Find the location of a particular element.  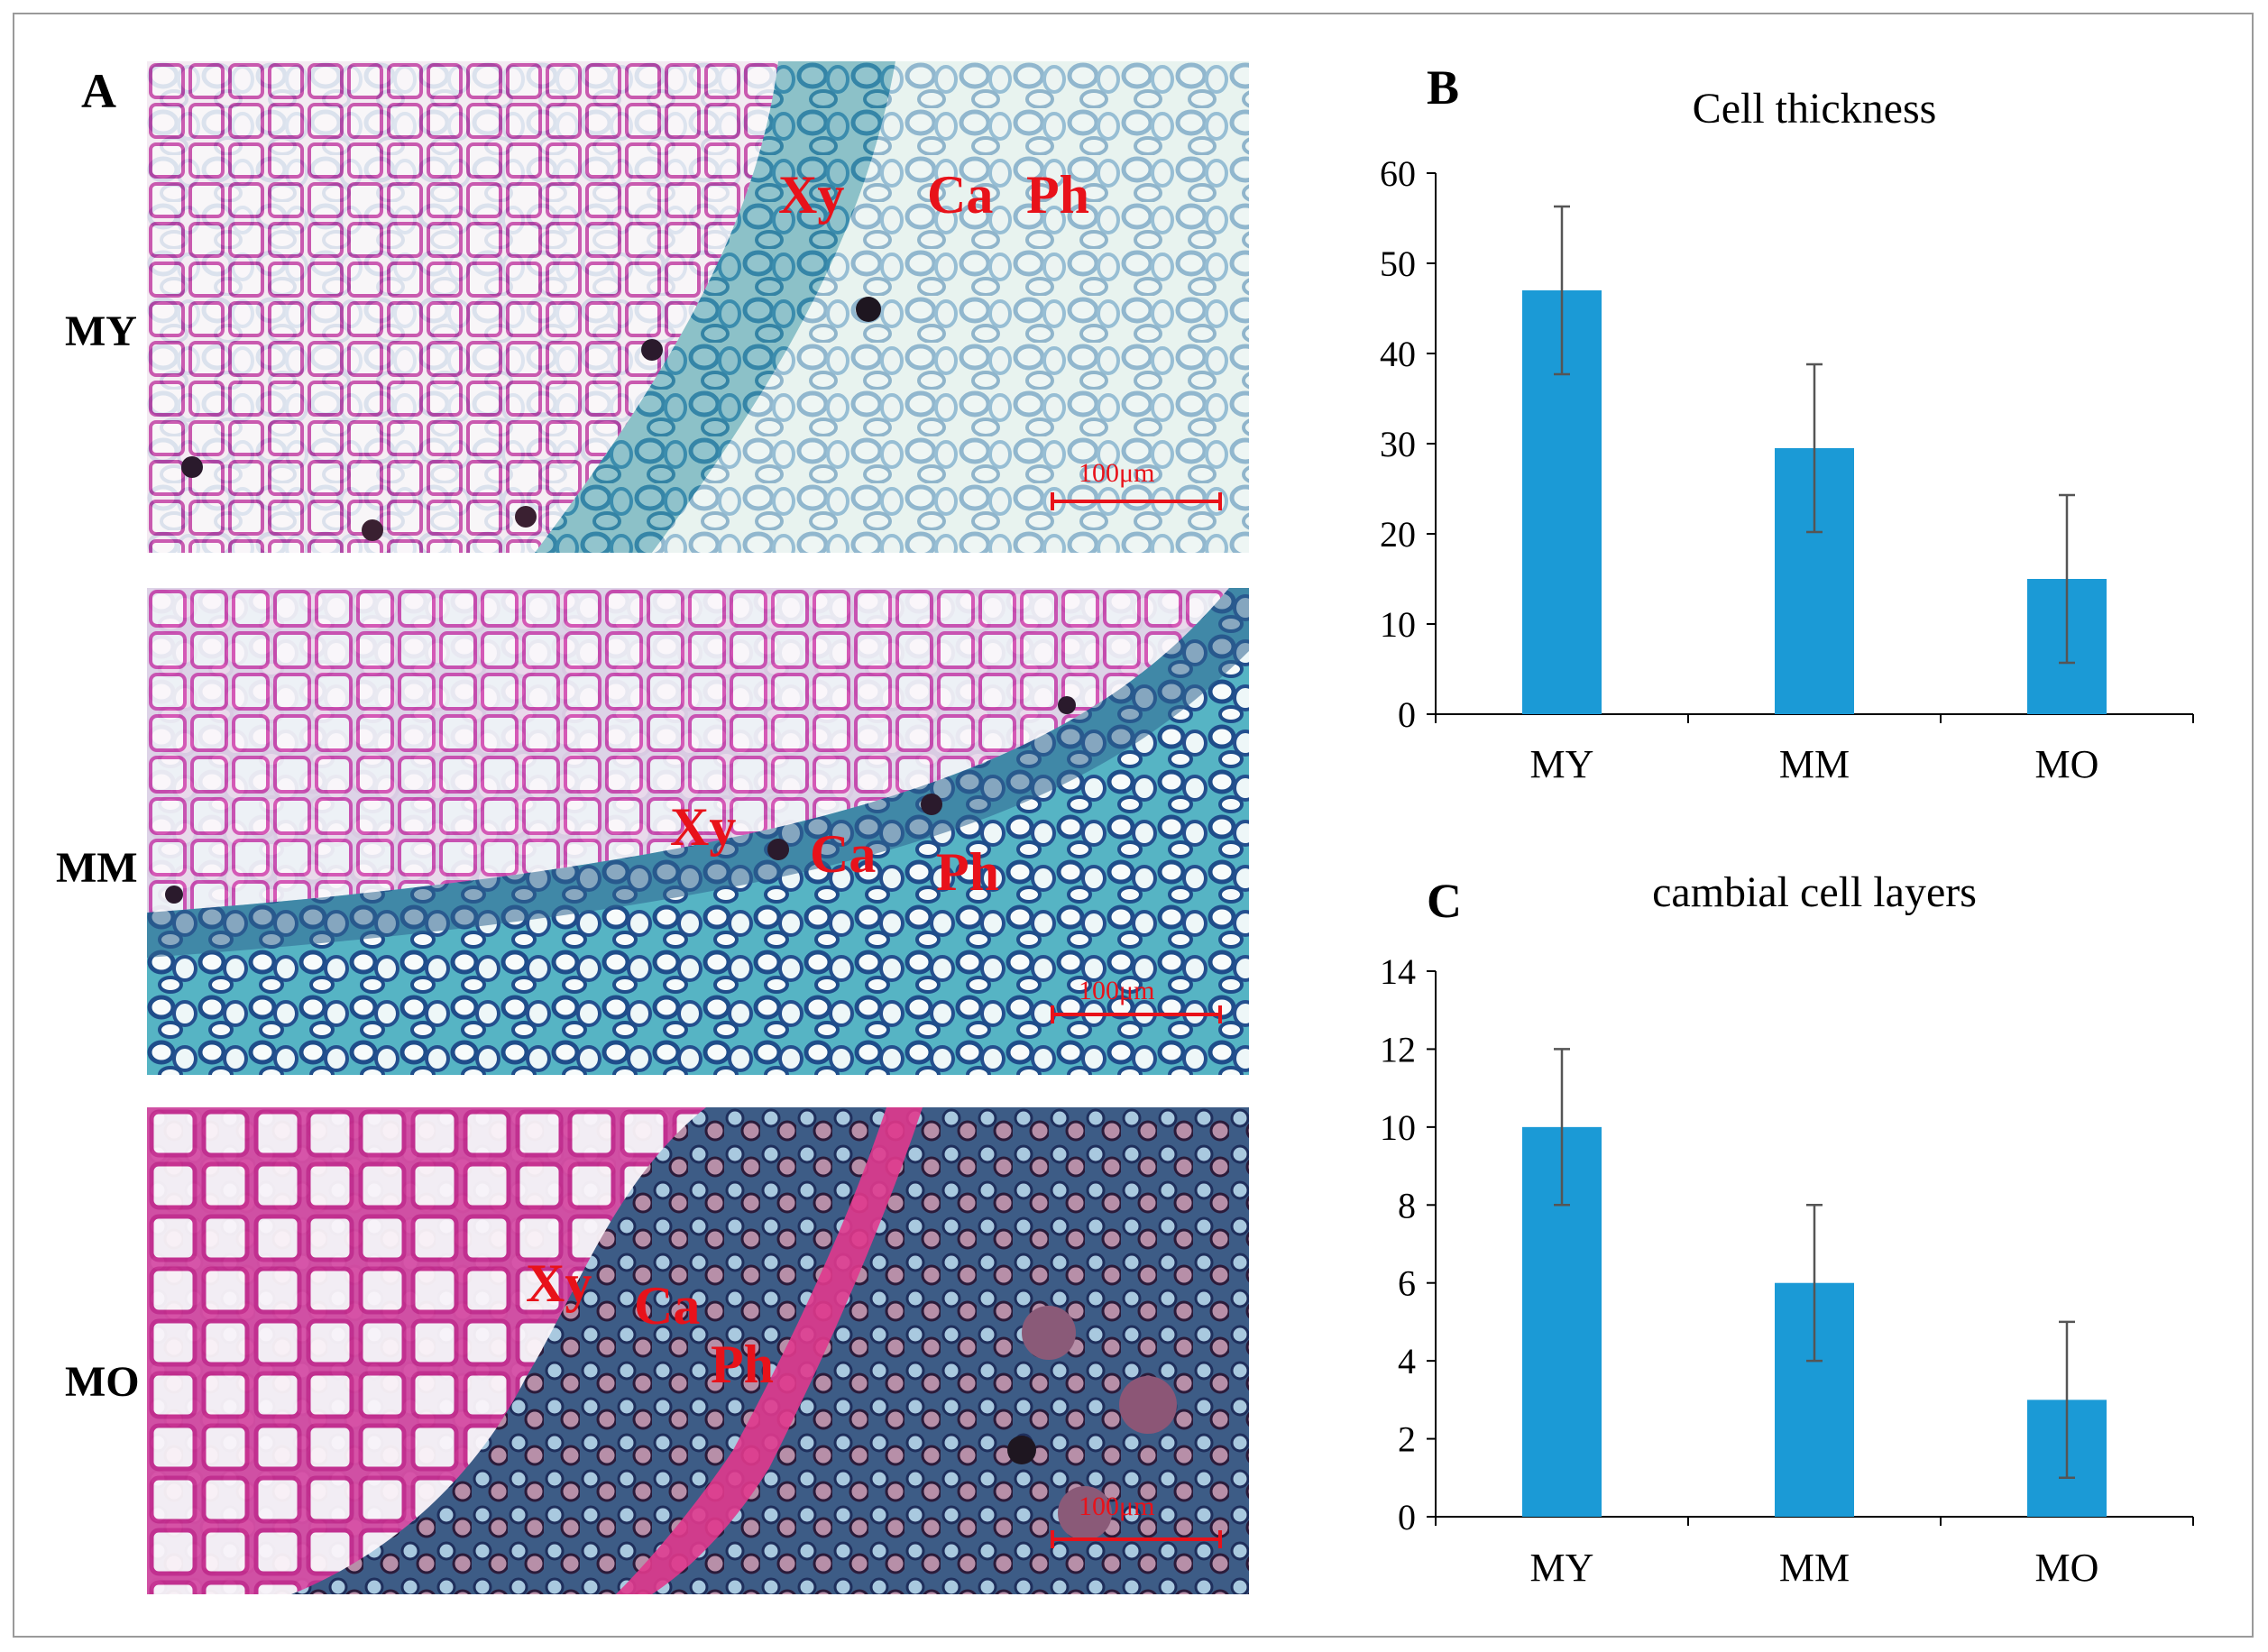

micrograph-mo-image is located at coordinates (698, 1351).